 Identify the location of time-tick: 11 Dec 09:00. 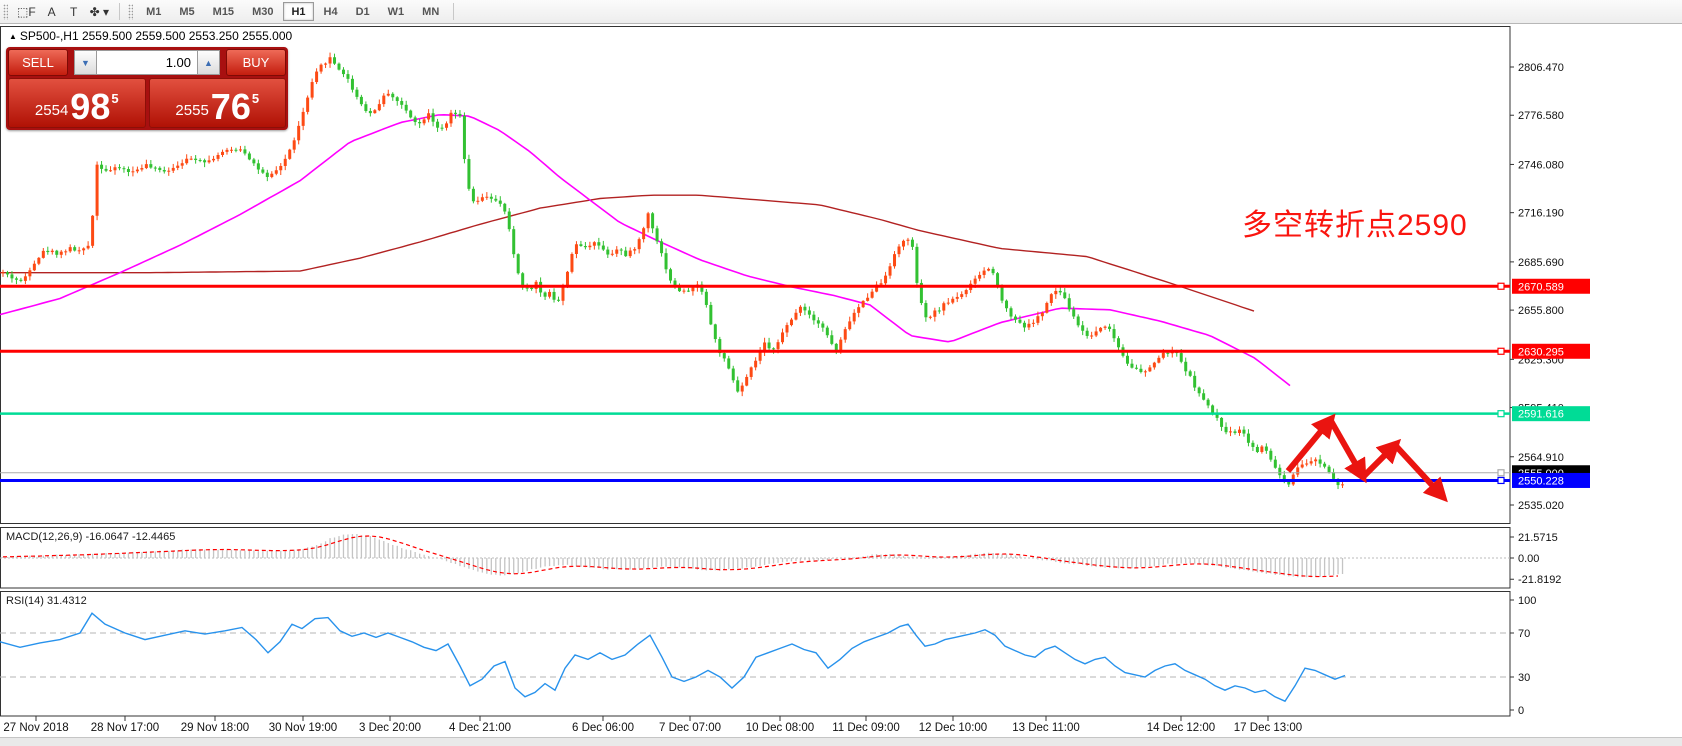
(866, 728).